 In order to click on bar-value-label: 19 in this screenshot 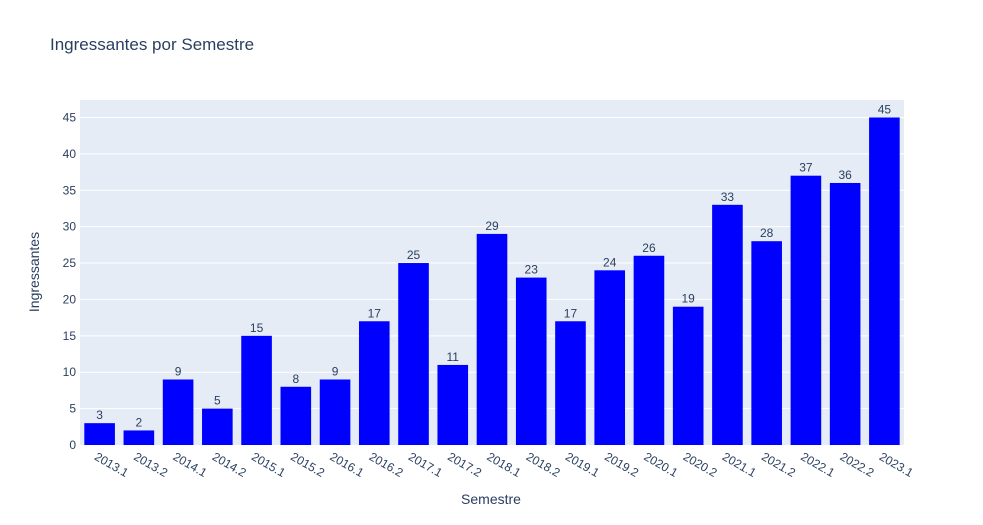, I will do `click(689, 299)`.